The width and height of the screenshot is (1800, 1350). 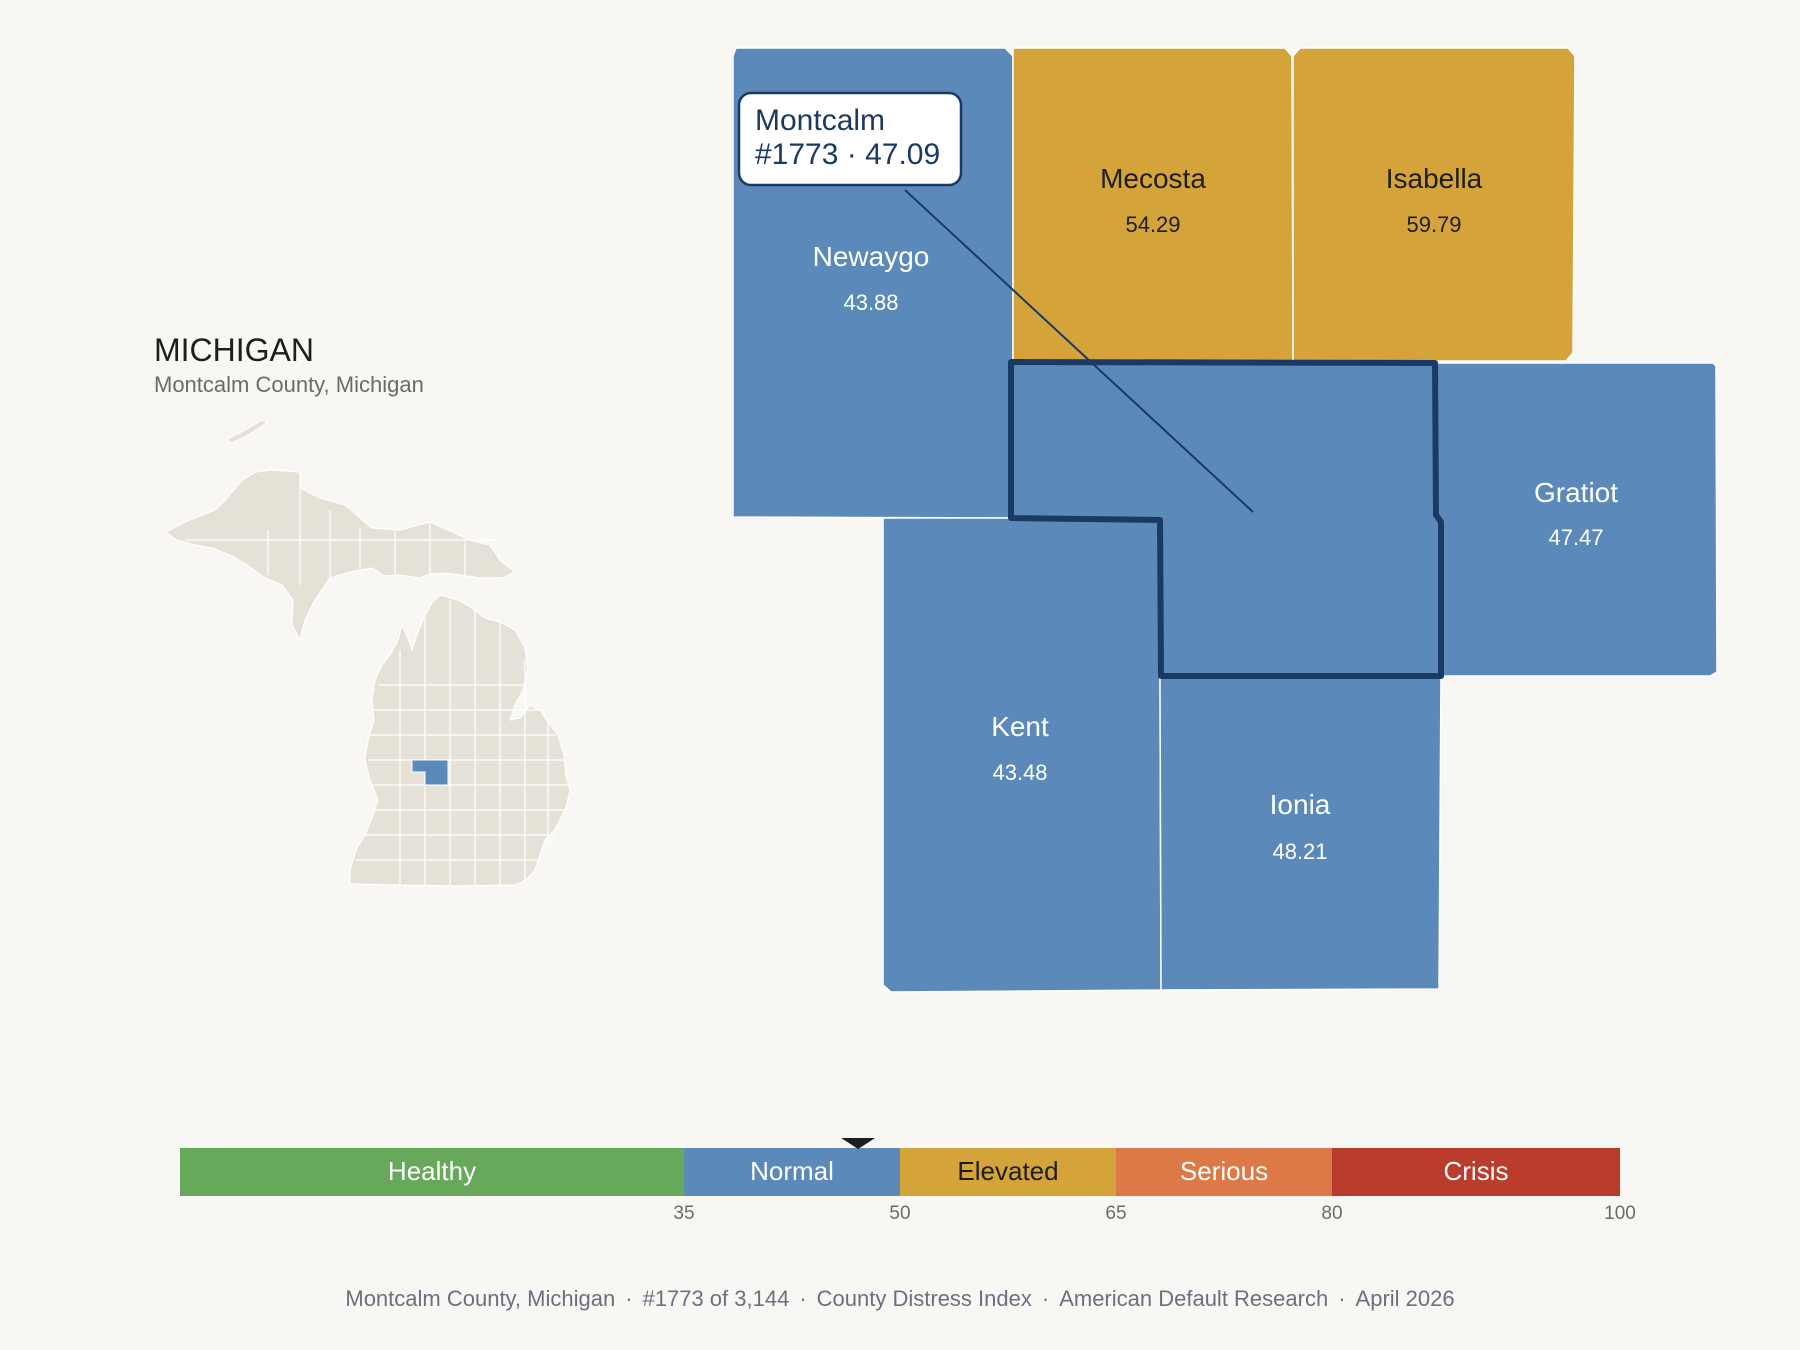 I want to click on legend-band-healthy, so click(x=432, y=1172).